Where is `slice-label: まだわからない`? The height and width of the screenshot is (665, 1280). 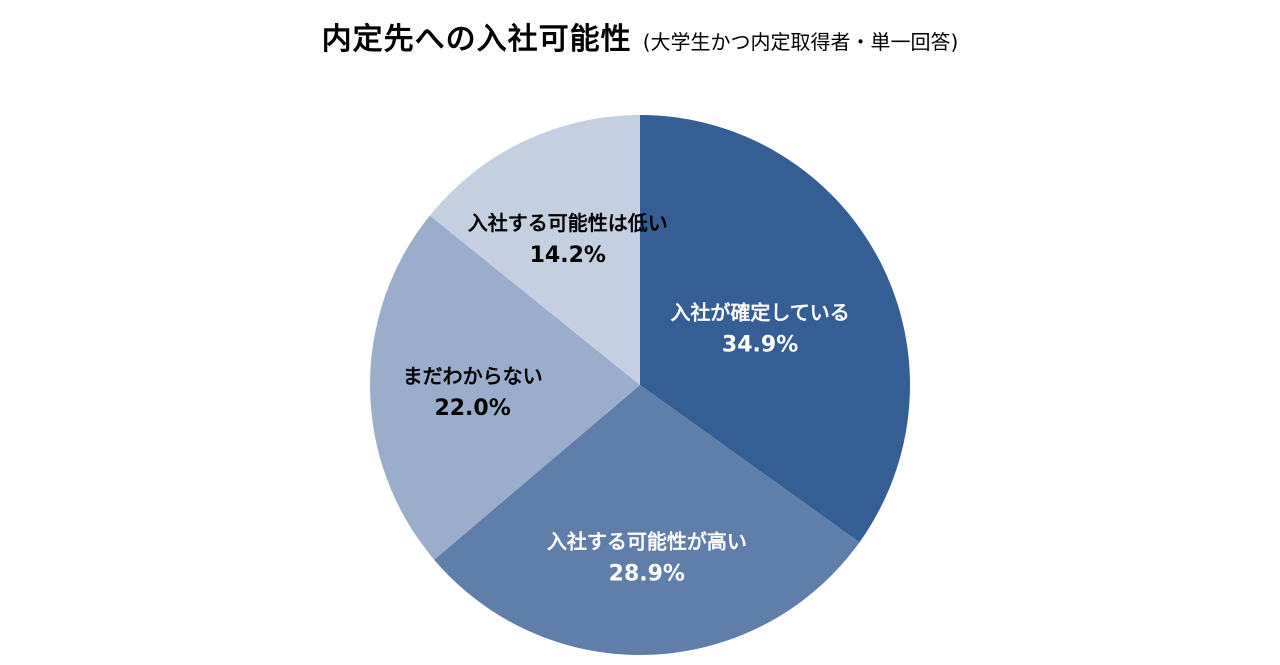 slice-label: まだわからない is located at coordinates (473, 376).